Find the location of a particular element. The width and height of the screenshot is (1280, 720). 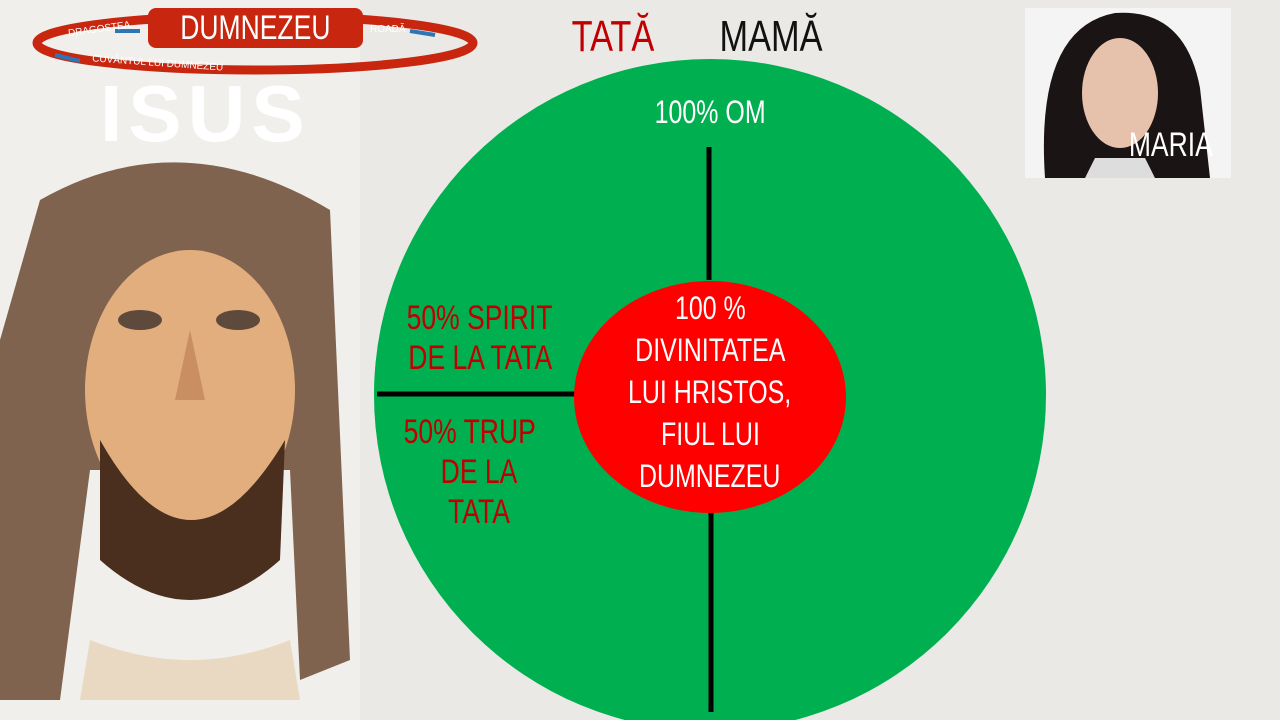

maria-photo: MARIA is located at coordinates (1128, 93).